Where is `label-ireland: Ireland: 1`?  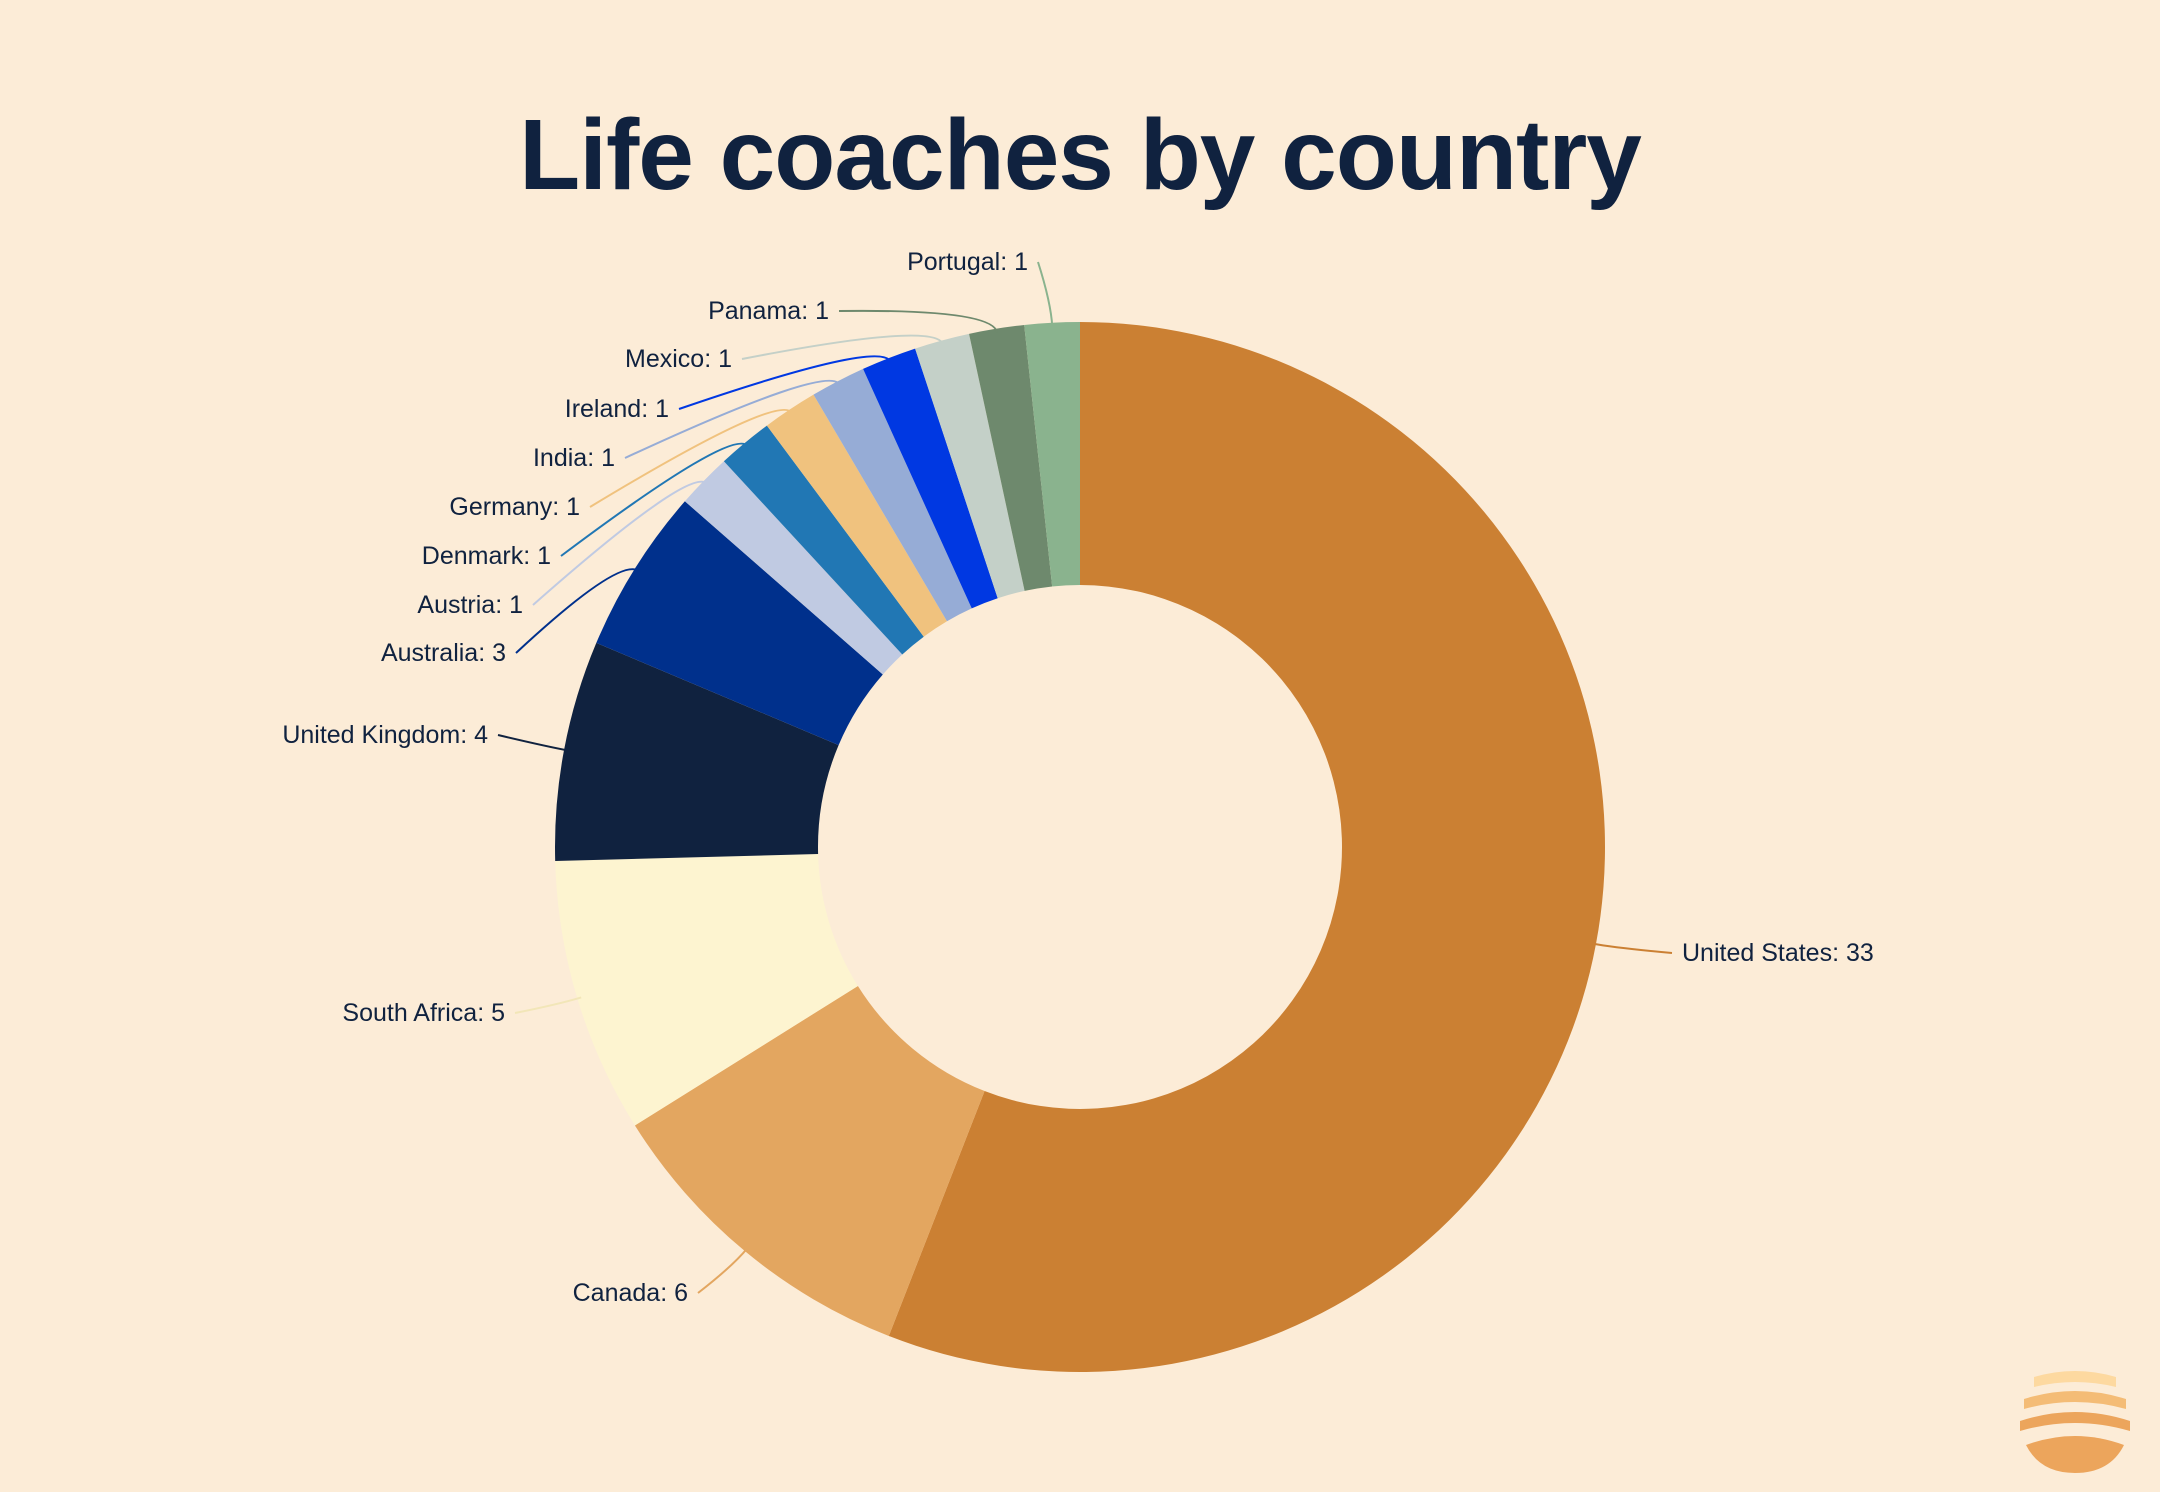 label-ireland: Ireland: 1 is located at coordinates (617, 409).